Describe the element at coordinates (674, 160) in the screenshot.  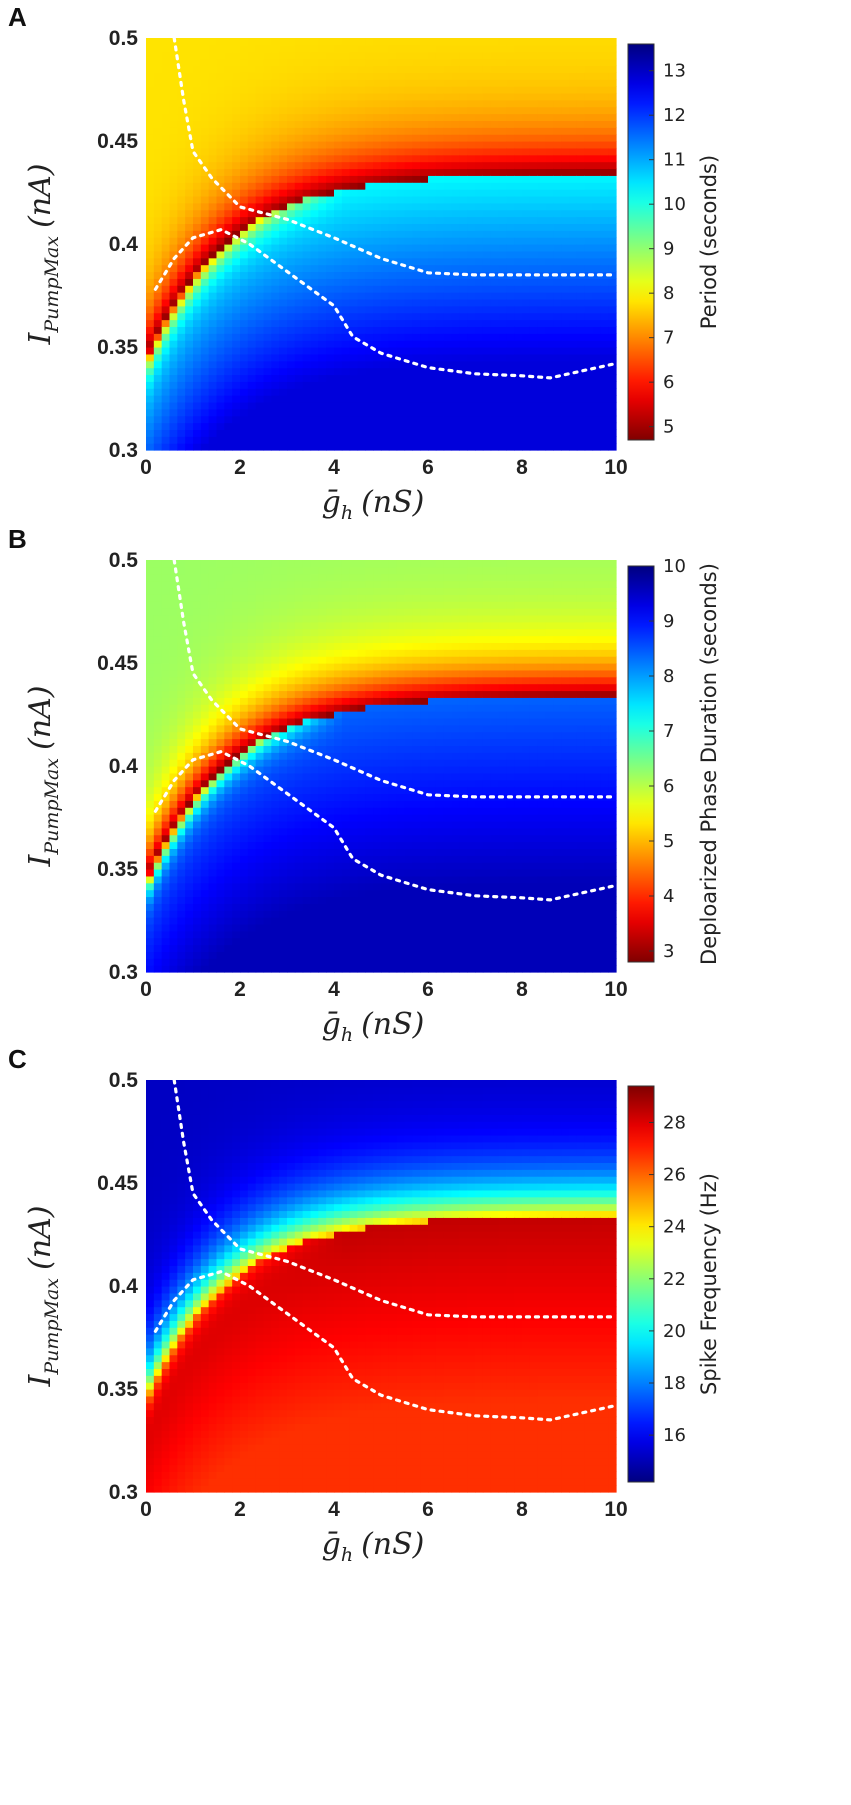
I see `colorbar-tick-label: 11` at that location.